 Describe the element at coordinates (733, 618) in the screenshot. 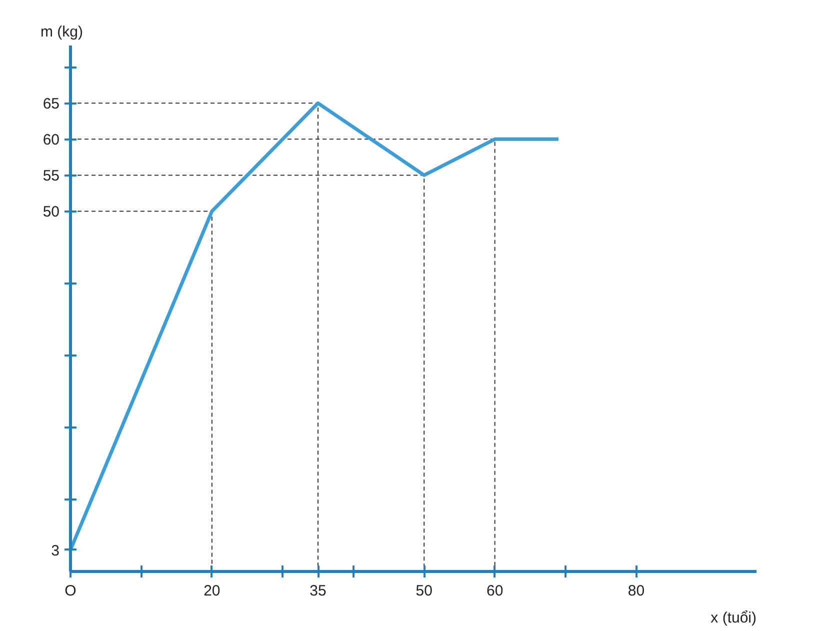

I see `x-axis-title: x (tuổi)` at that location.